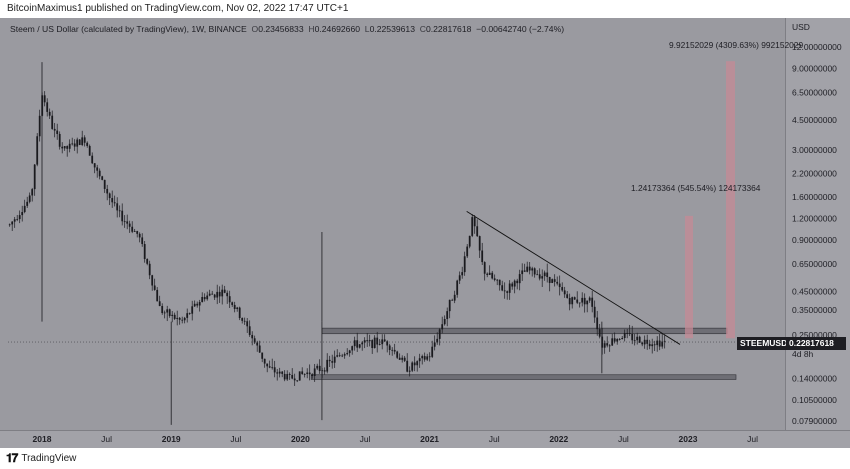  Describe the element at coordinates (520, 29) in the screenshot. I see `change-value: −0.00642740 (−2.74%)` at that location.